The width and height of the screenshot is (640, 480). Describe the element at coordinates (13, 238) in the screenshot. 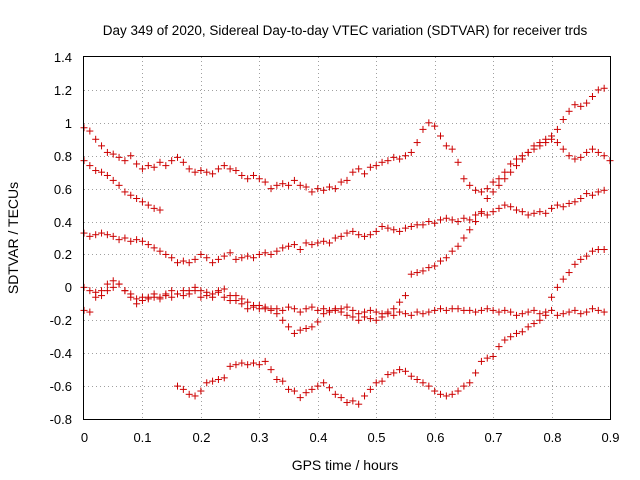

I see `y-axis-label: SDTVAR / TECUs` at that location.